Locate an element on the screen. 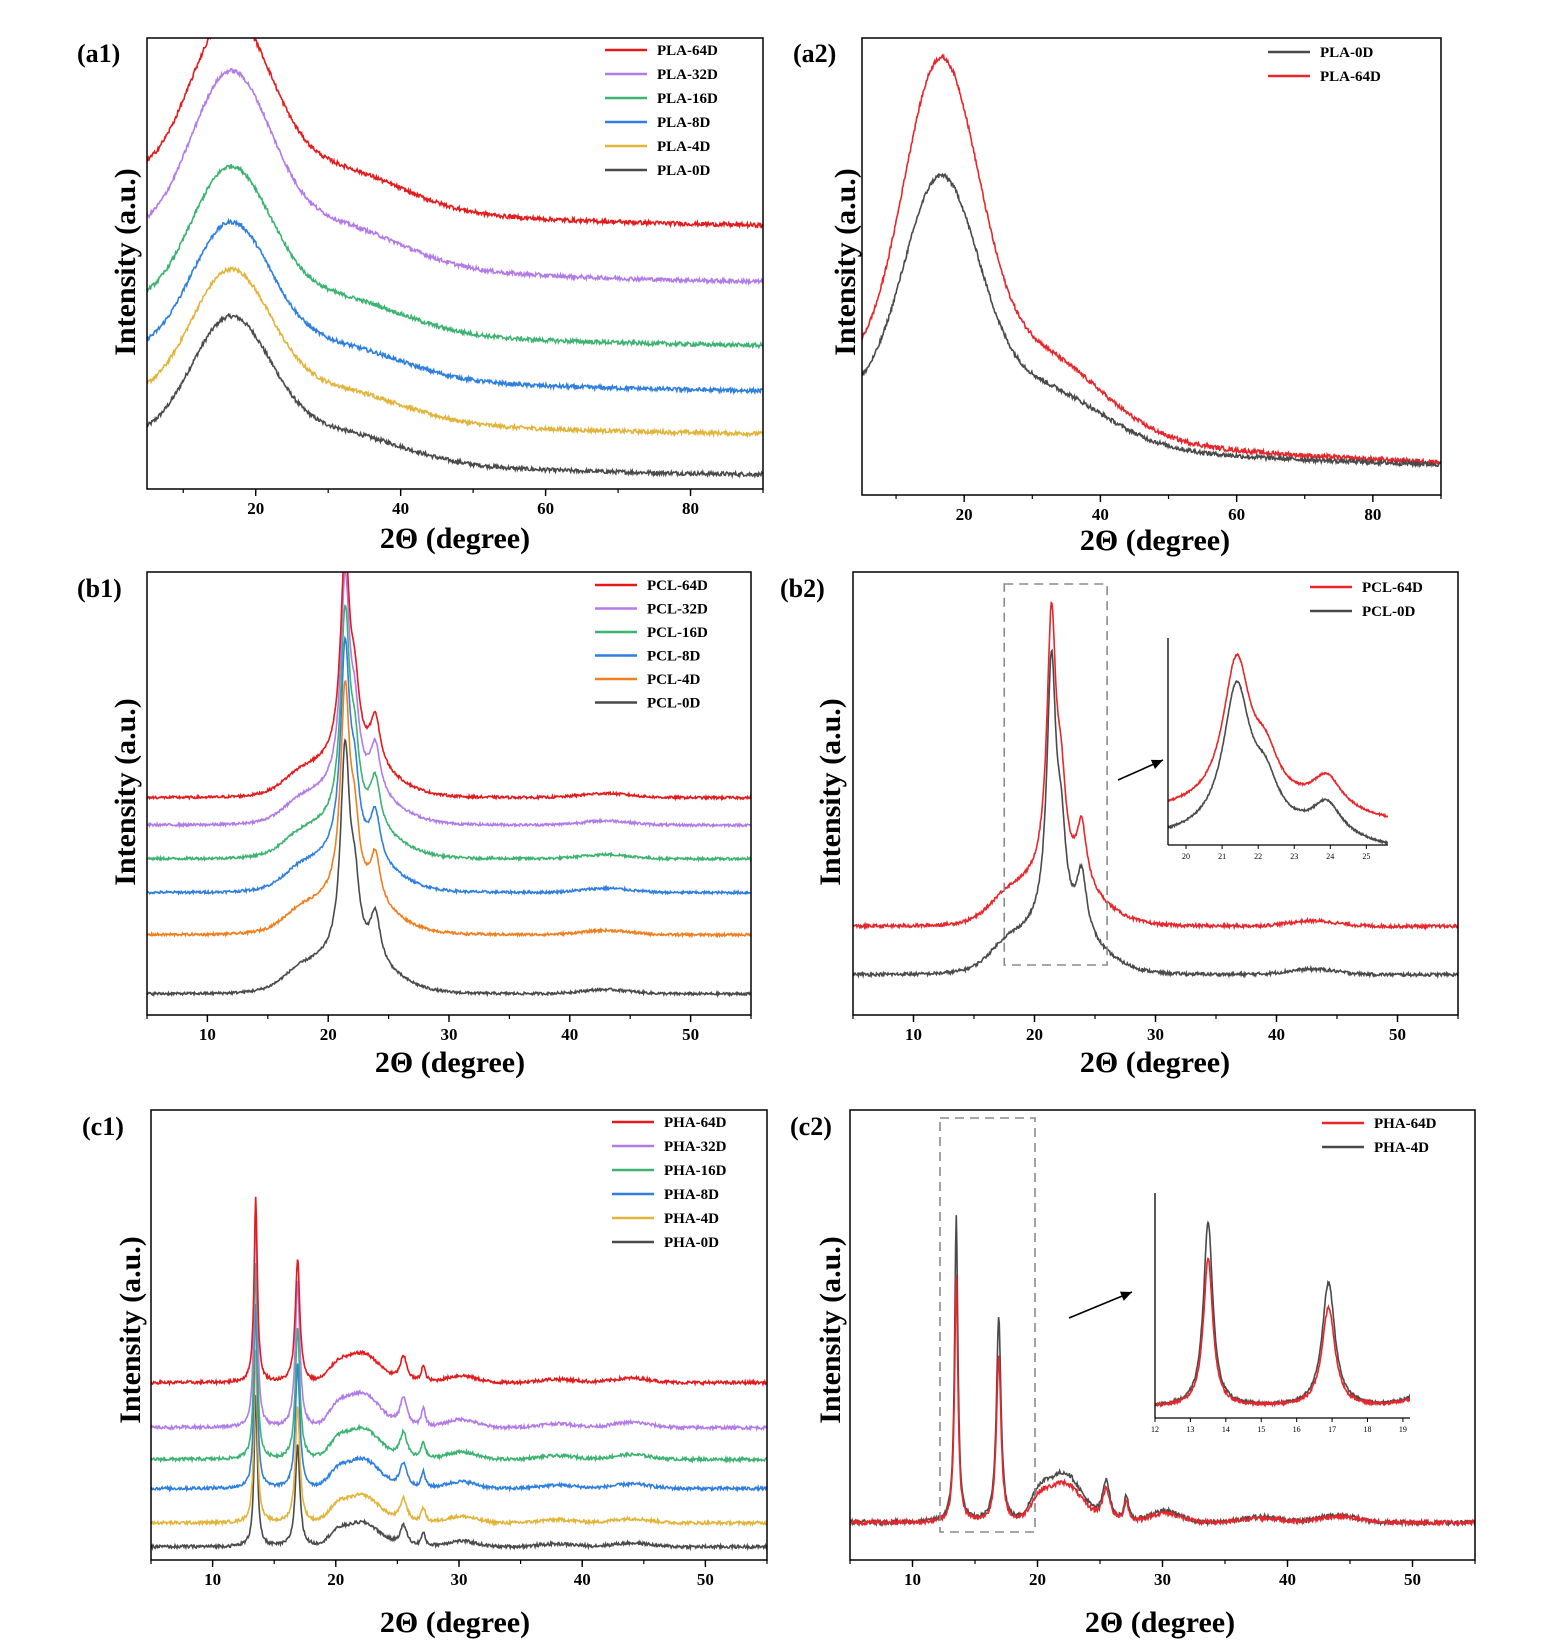 The image size is (1557, 1644). series-line-PLA-64D is located at coordinates (455, 134).